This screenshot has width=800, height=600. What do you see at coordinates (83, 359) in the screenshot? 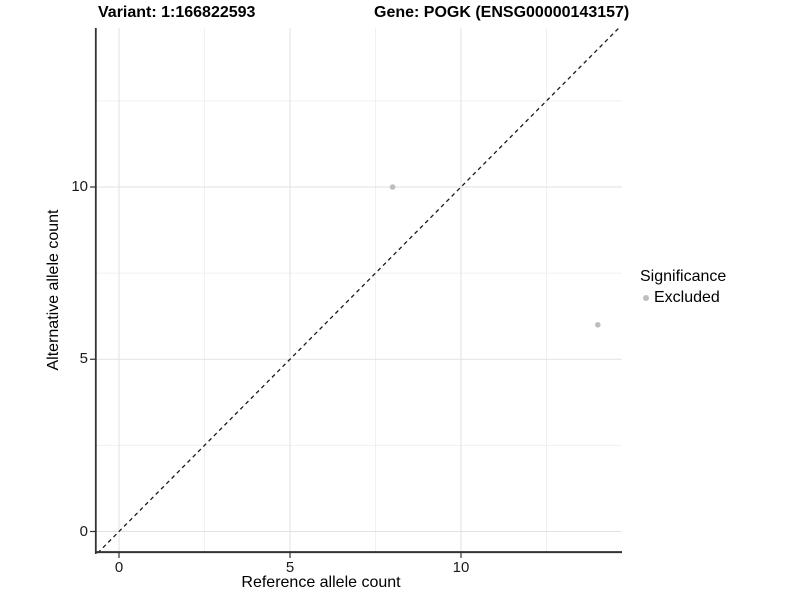
I see `y-tick-label: 5` at bounding box center [83, 359].